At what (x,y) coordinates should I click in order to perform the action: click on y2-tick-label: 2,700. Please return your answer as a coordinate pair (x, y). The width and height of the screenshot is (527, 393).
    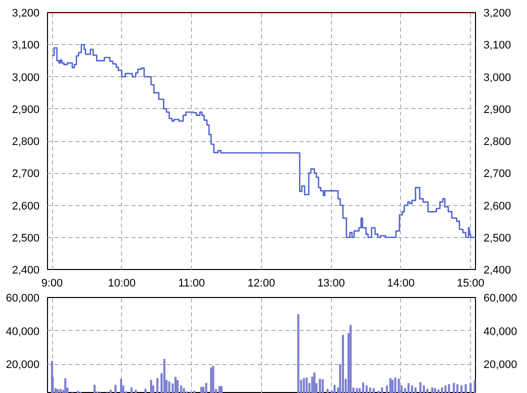
    Looking at the image, I should click on (498, 174).